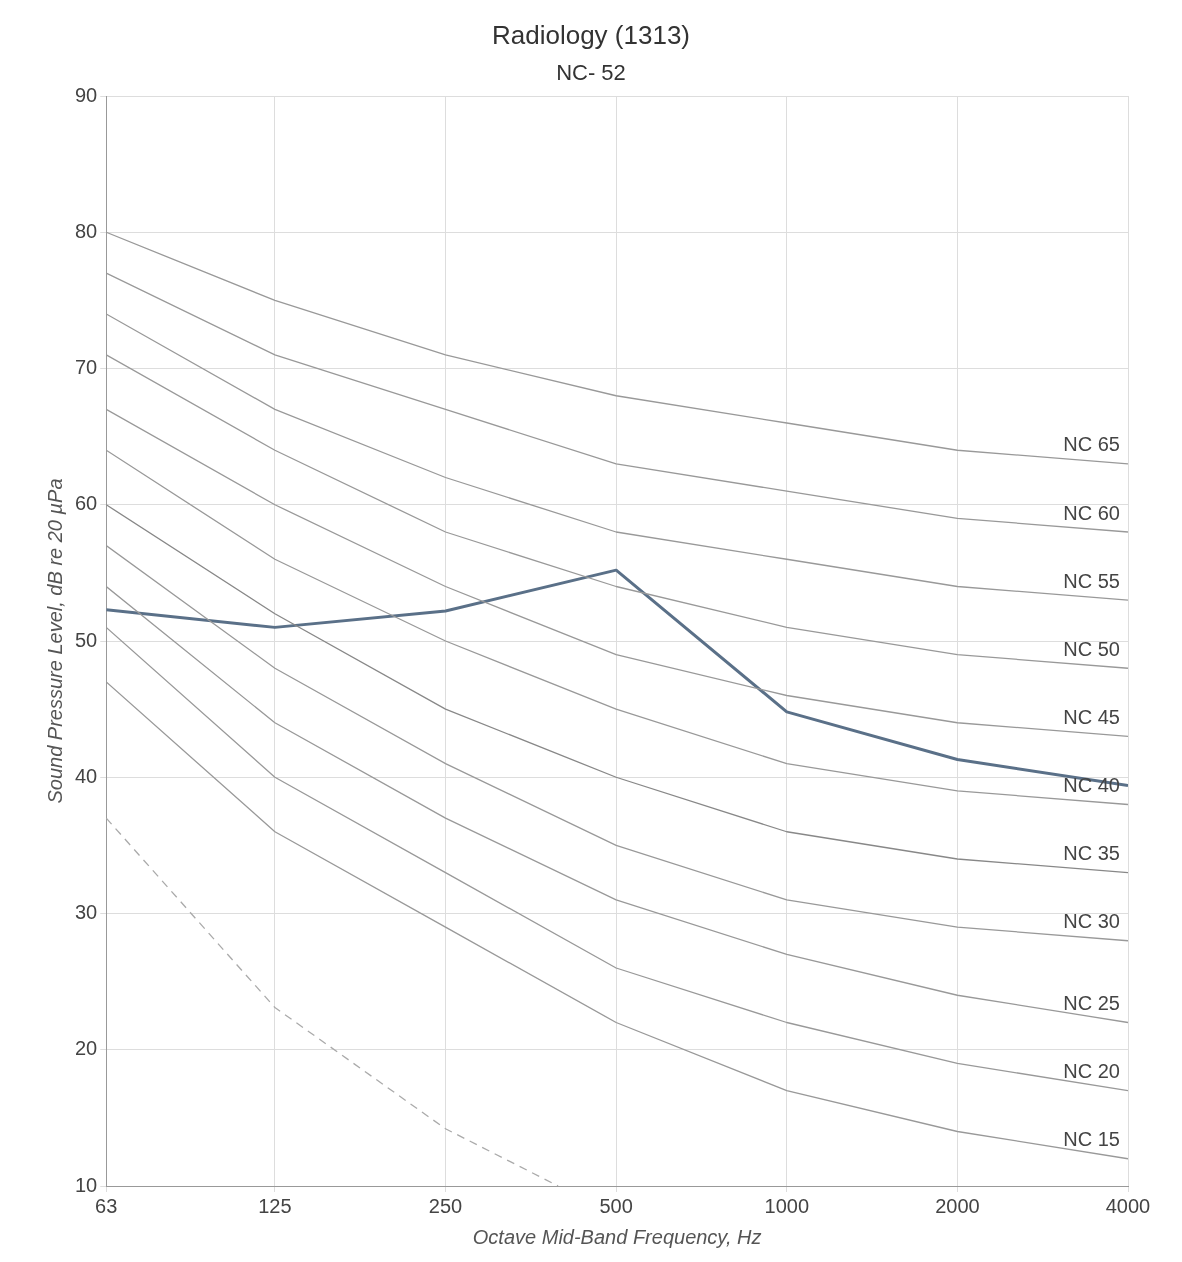 The width and height of the screenshot is (1182, 1262). What do you see at coordinates (86, 1184) in the screenshot?
I see `y-tick-label: 10` at bounding box center [86, 1184].